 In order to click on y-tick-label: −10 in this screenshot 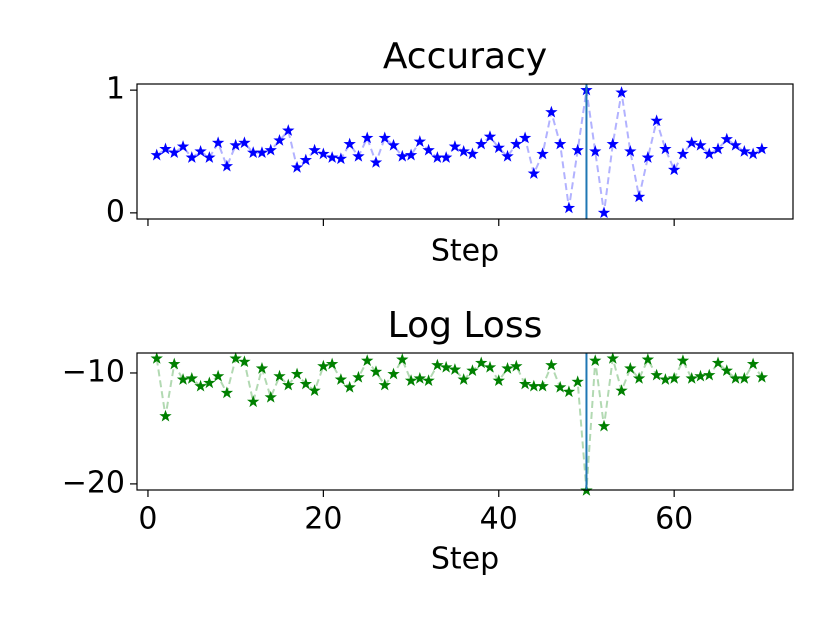, I will do `click(93, 371)`.